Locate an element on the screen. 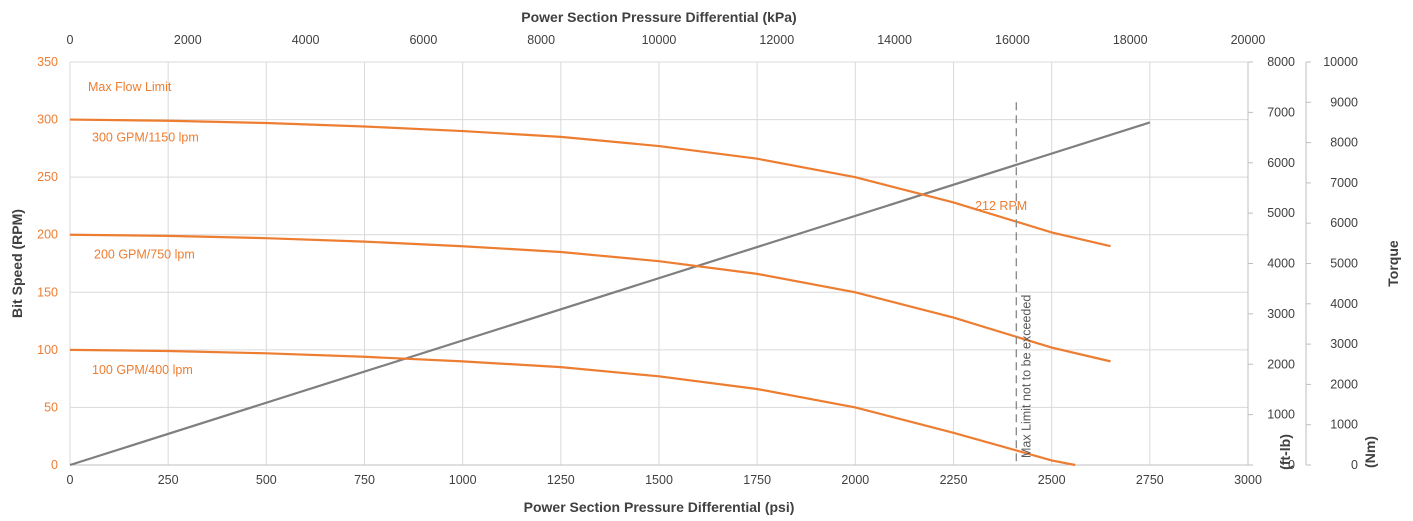 The height and width of the screenshot is (521, 1413). x-tick-label: 3000 is located at coordinates (1248, 480).